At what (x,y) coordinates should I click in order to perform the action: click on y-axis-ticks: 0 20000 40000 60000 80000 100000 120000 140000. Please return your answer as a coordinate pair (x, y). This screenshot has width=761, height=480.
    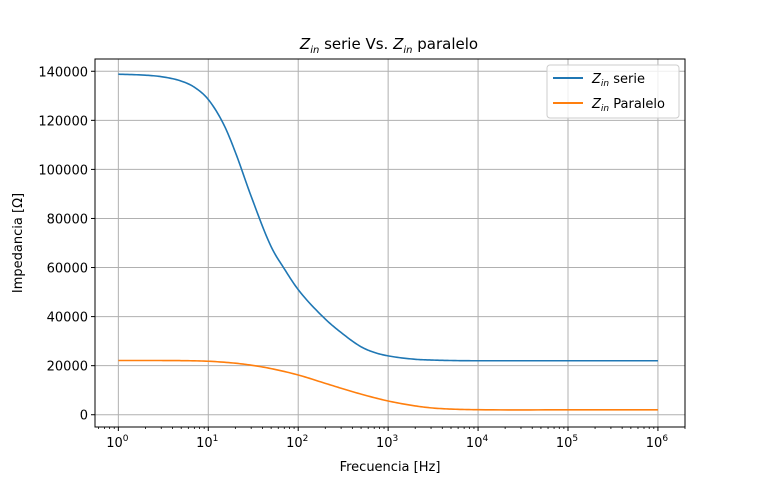
    Looking at the image, I should click on (66, 244).